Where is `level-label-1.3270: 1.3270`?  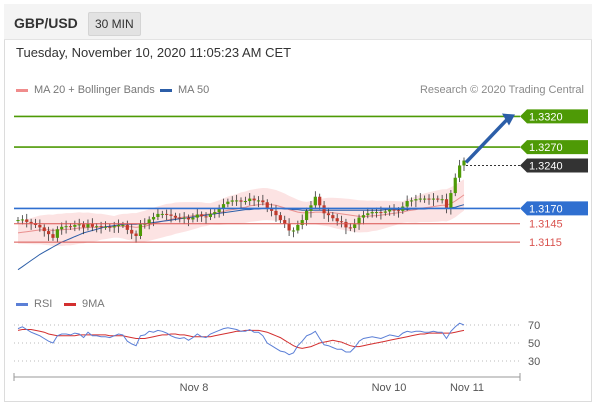
level-label-1.3270: 1.3270 is located at coordinates (546, 148).